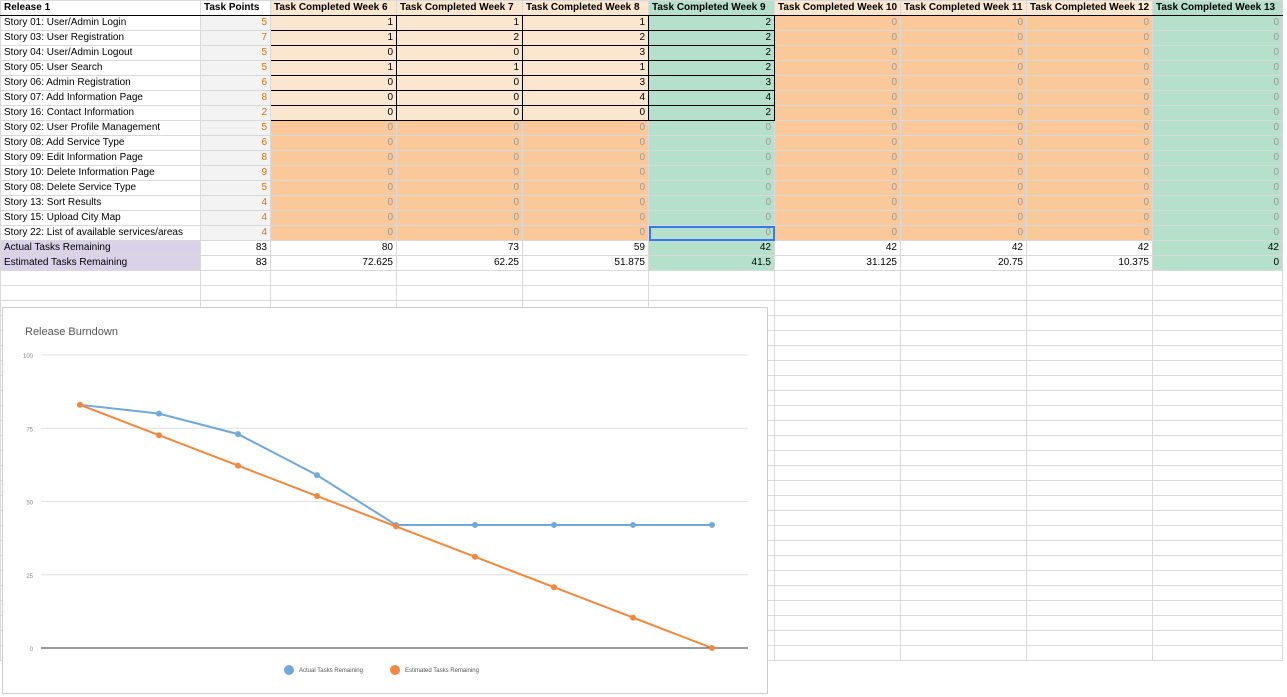  What do you see at coordinates (711, 83) in the screenshot?
I see `week-cell: 3` at bounding box center [711, 83].